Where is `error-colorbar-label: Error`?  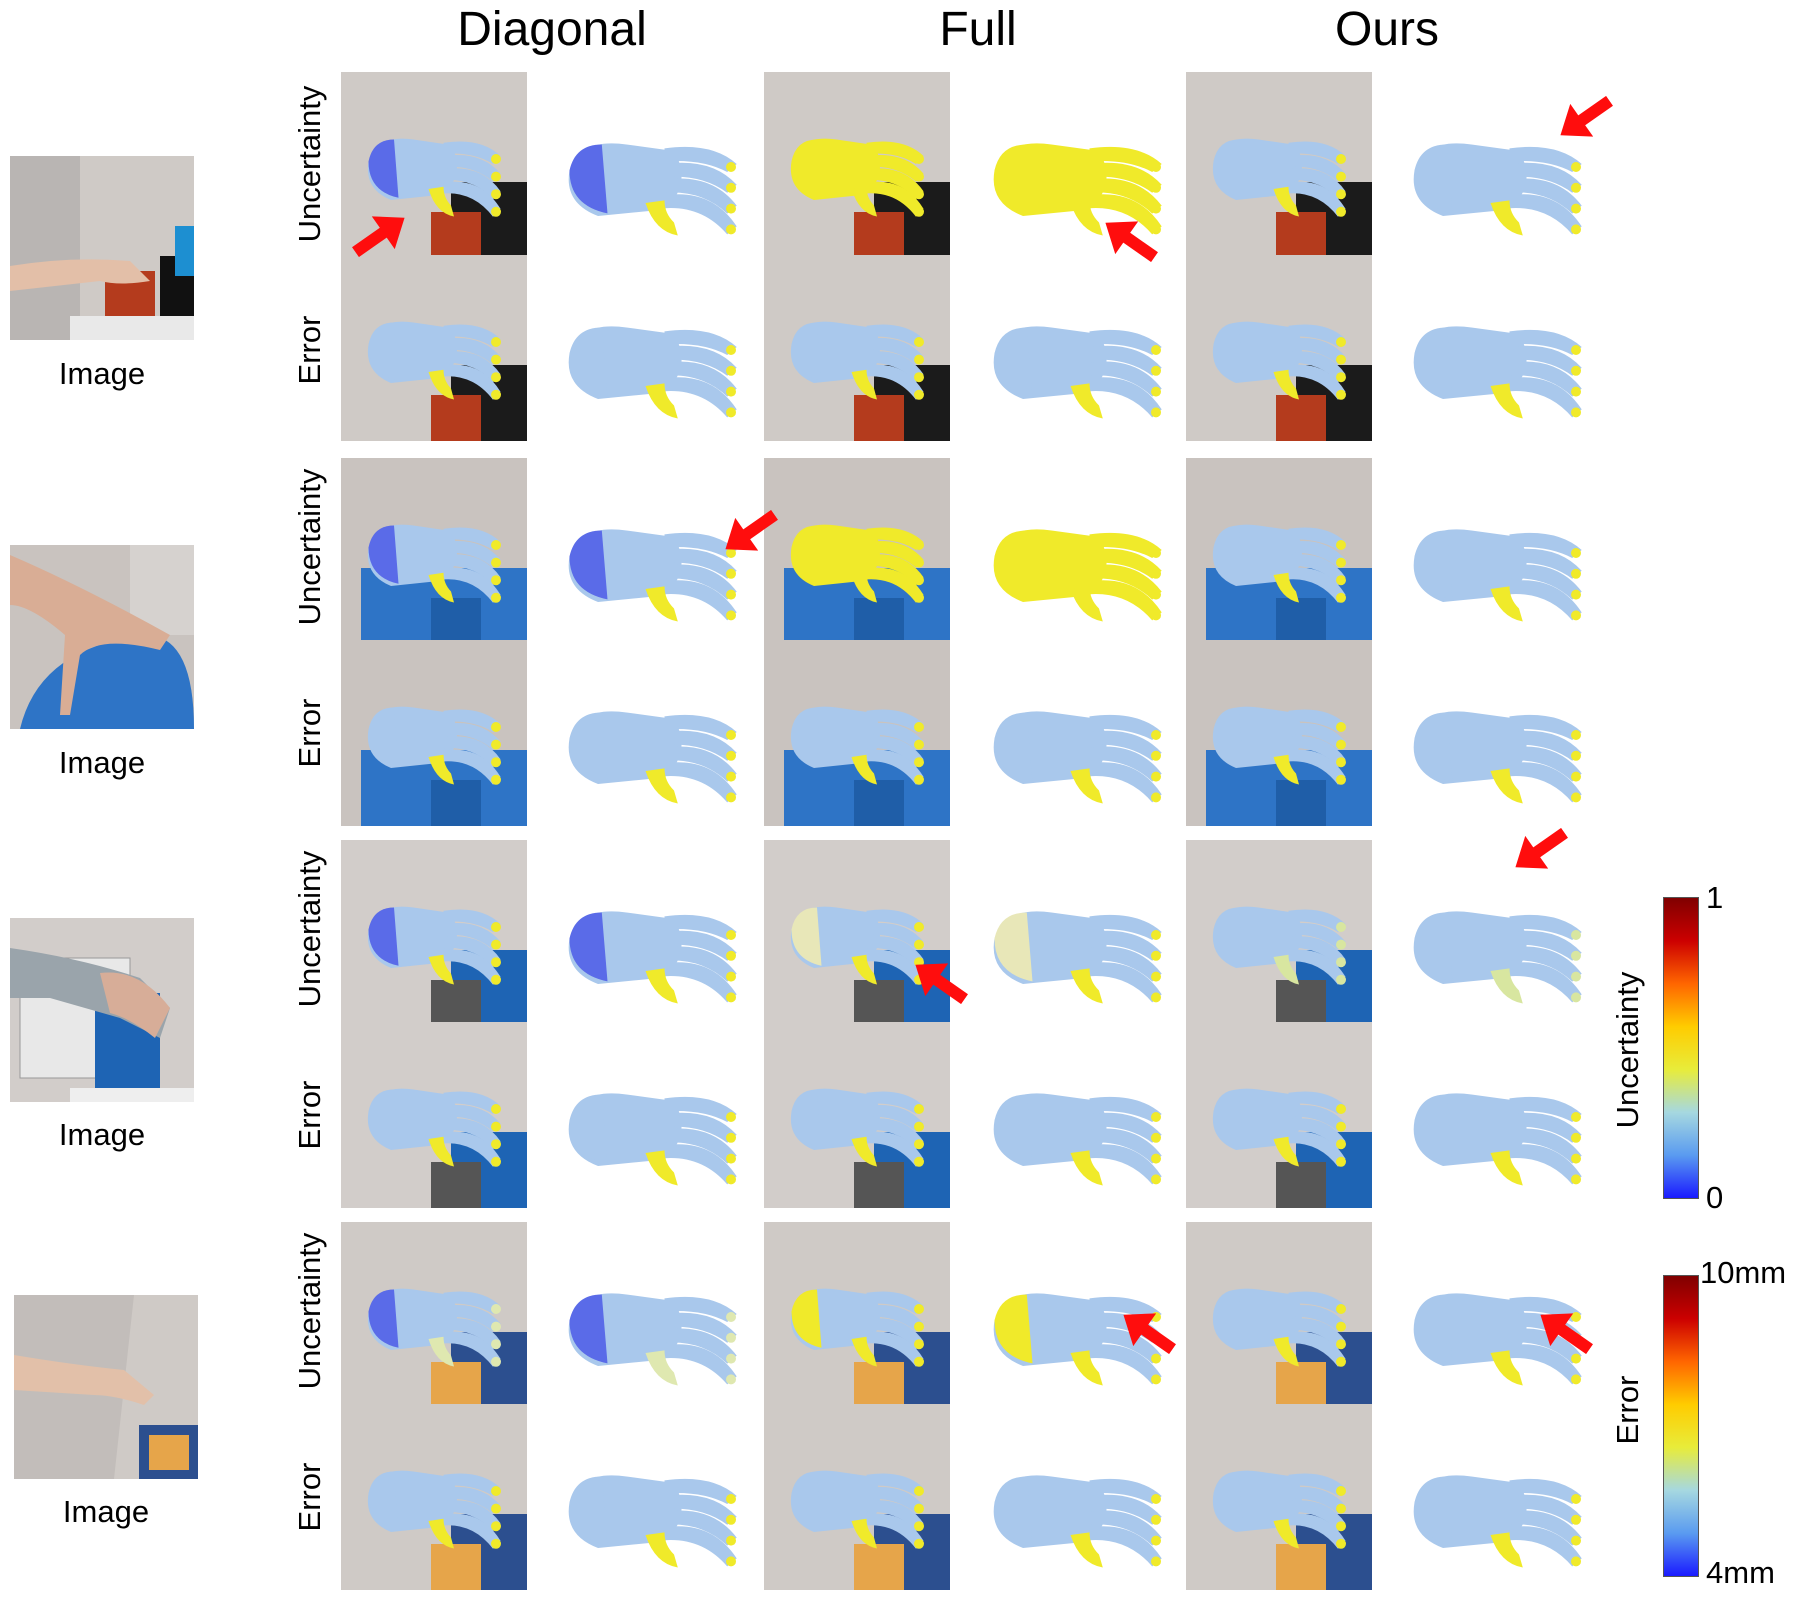
error-colorbar-label: Error is located at coordinates (1627, 1410).